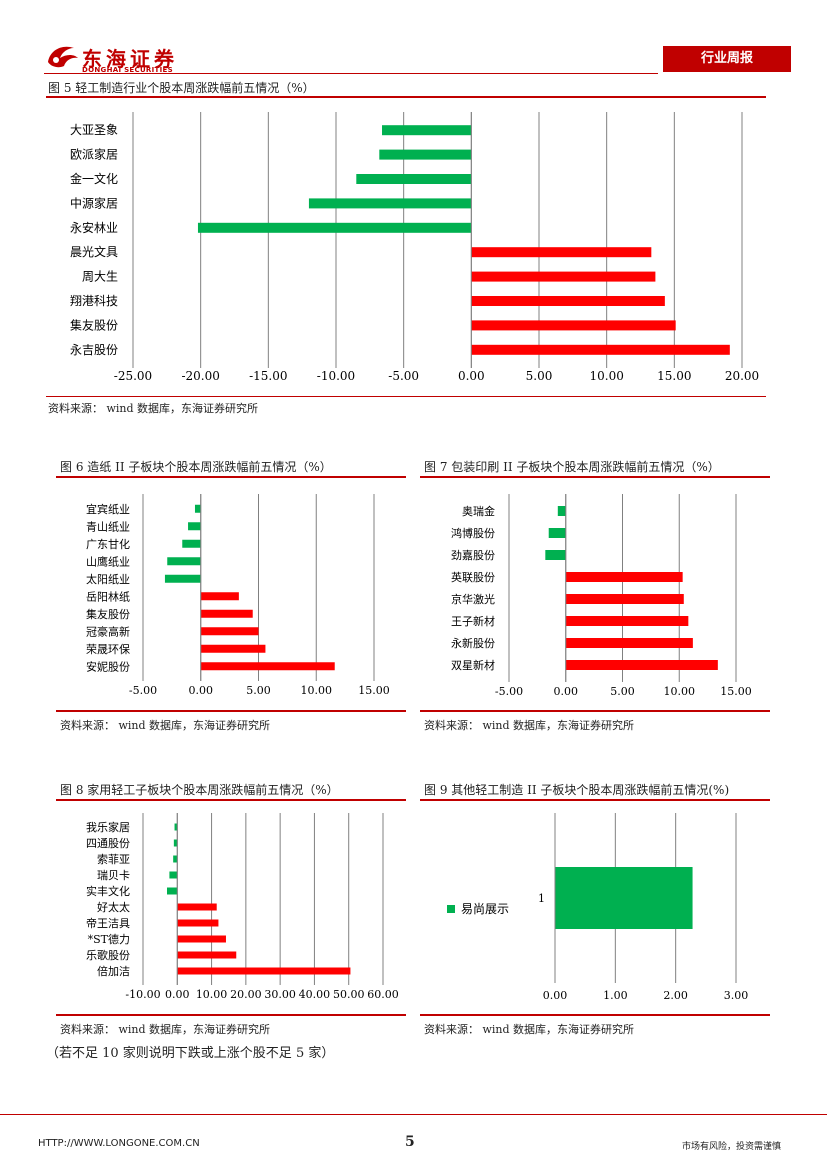 The image size is (827, 1170). What do you see at coordinates (473, 555) in the screenshot?
I see `category-label: 劲嘉股份` at bounding box center [473, 555].